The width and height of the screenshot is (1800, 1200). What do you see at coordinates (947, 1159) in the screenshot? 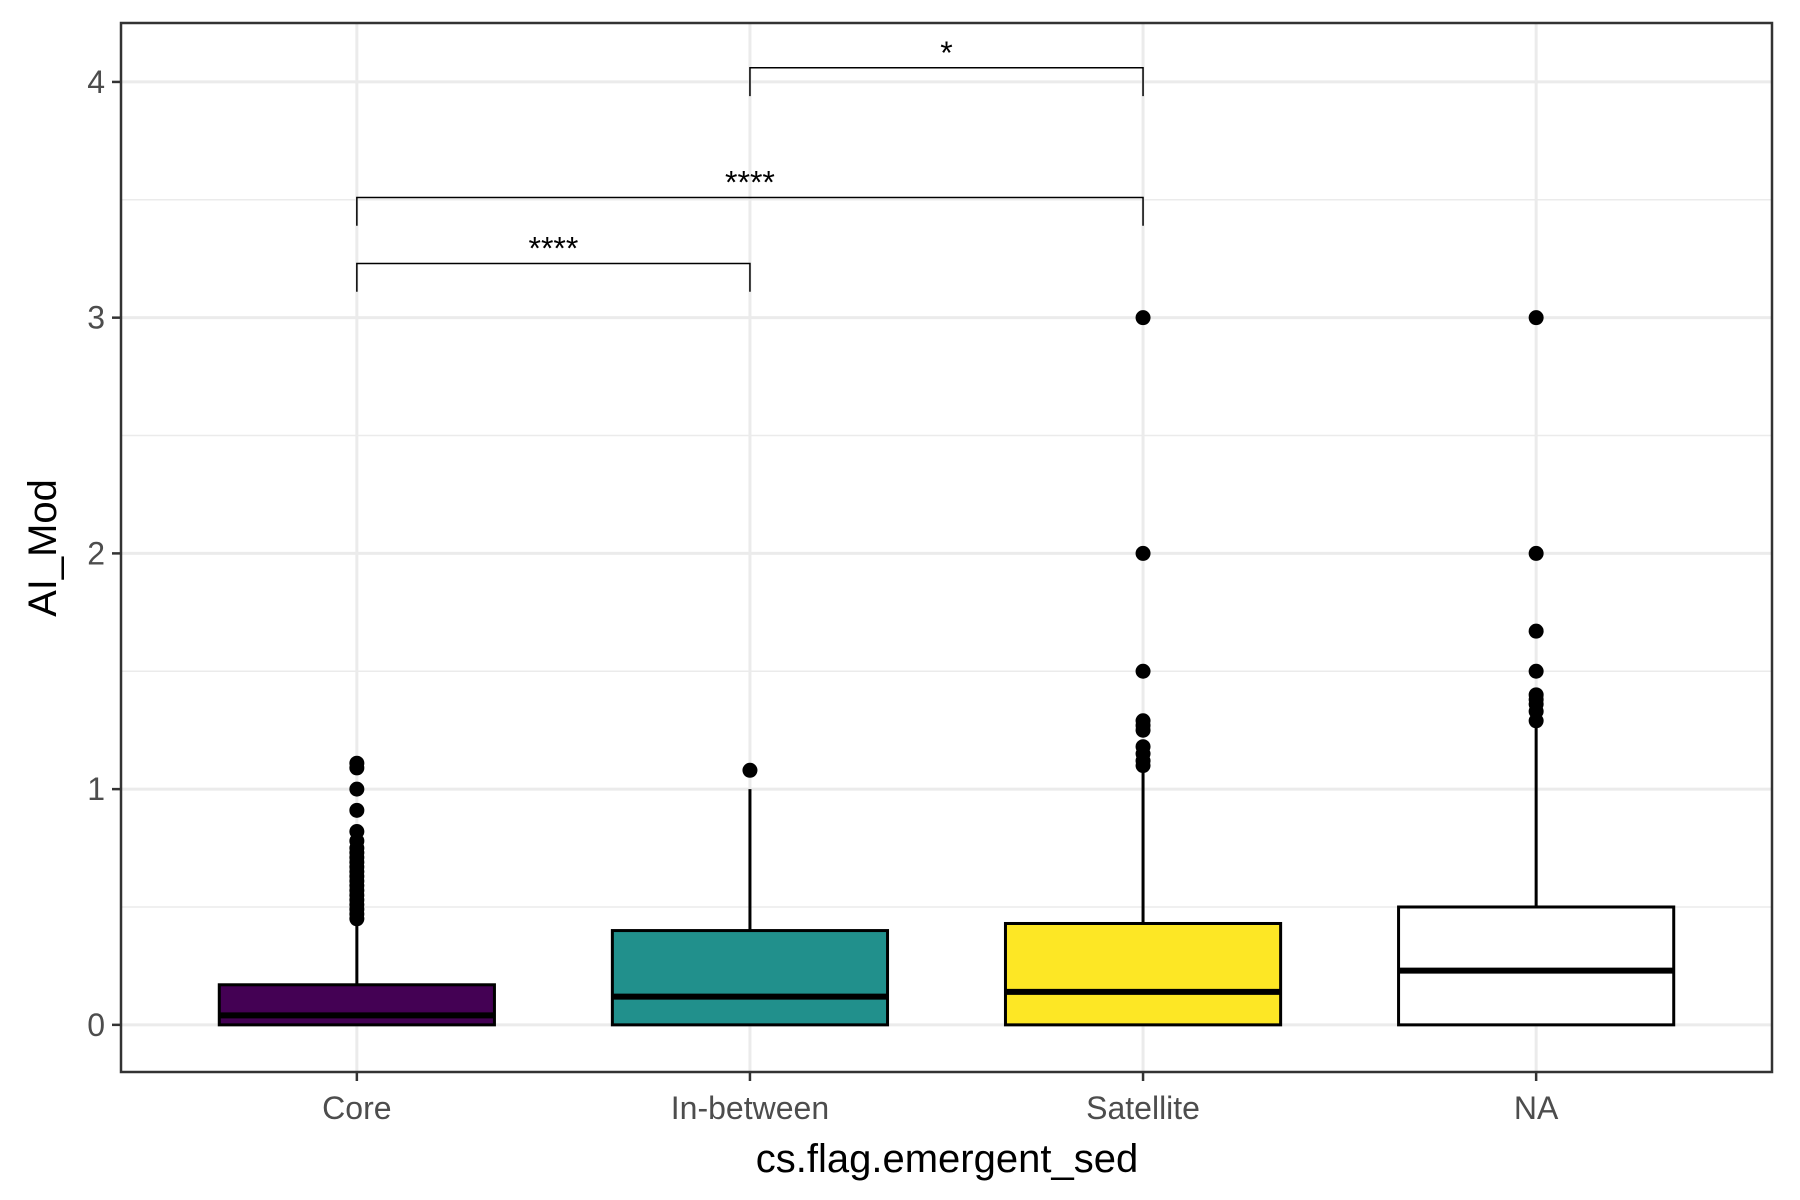
I see `x-axis-title: cs.flag.emergent_sed` at bounding box center [947, 1159].